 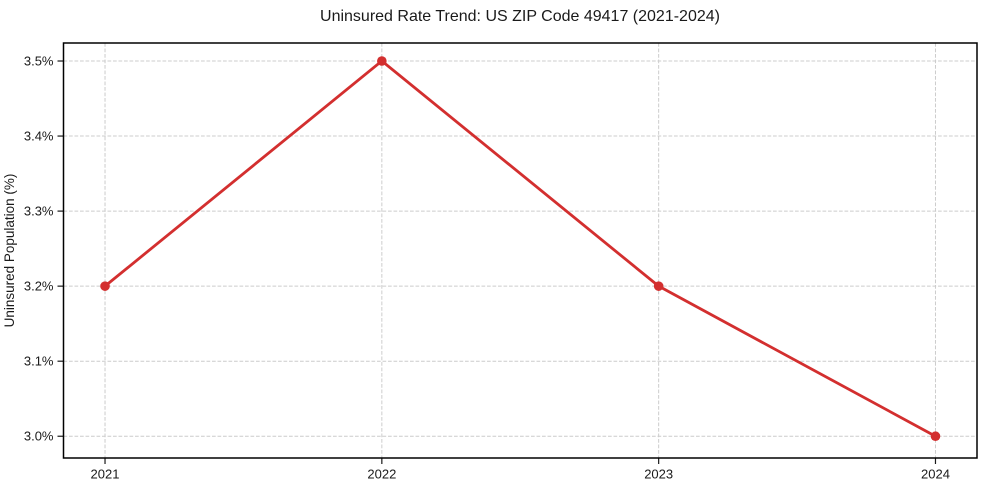 I want to click on y-tick-label: 3.4%, so click(x=39, y=136).